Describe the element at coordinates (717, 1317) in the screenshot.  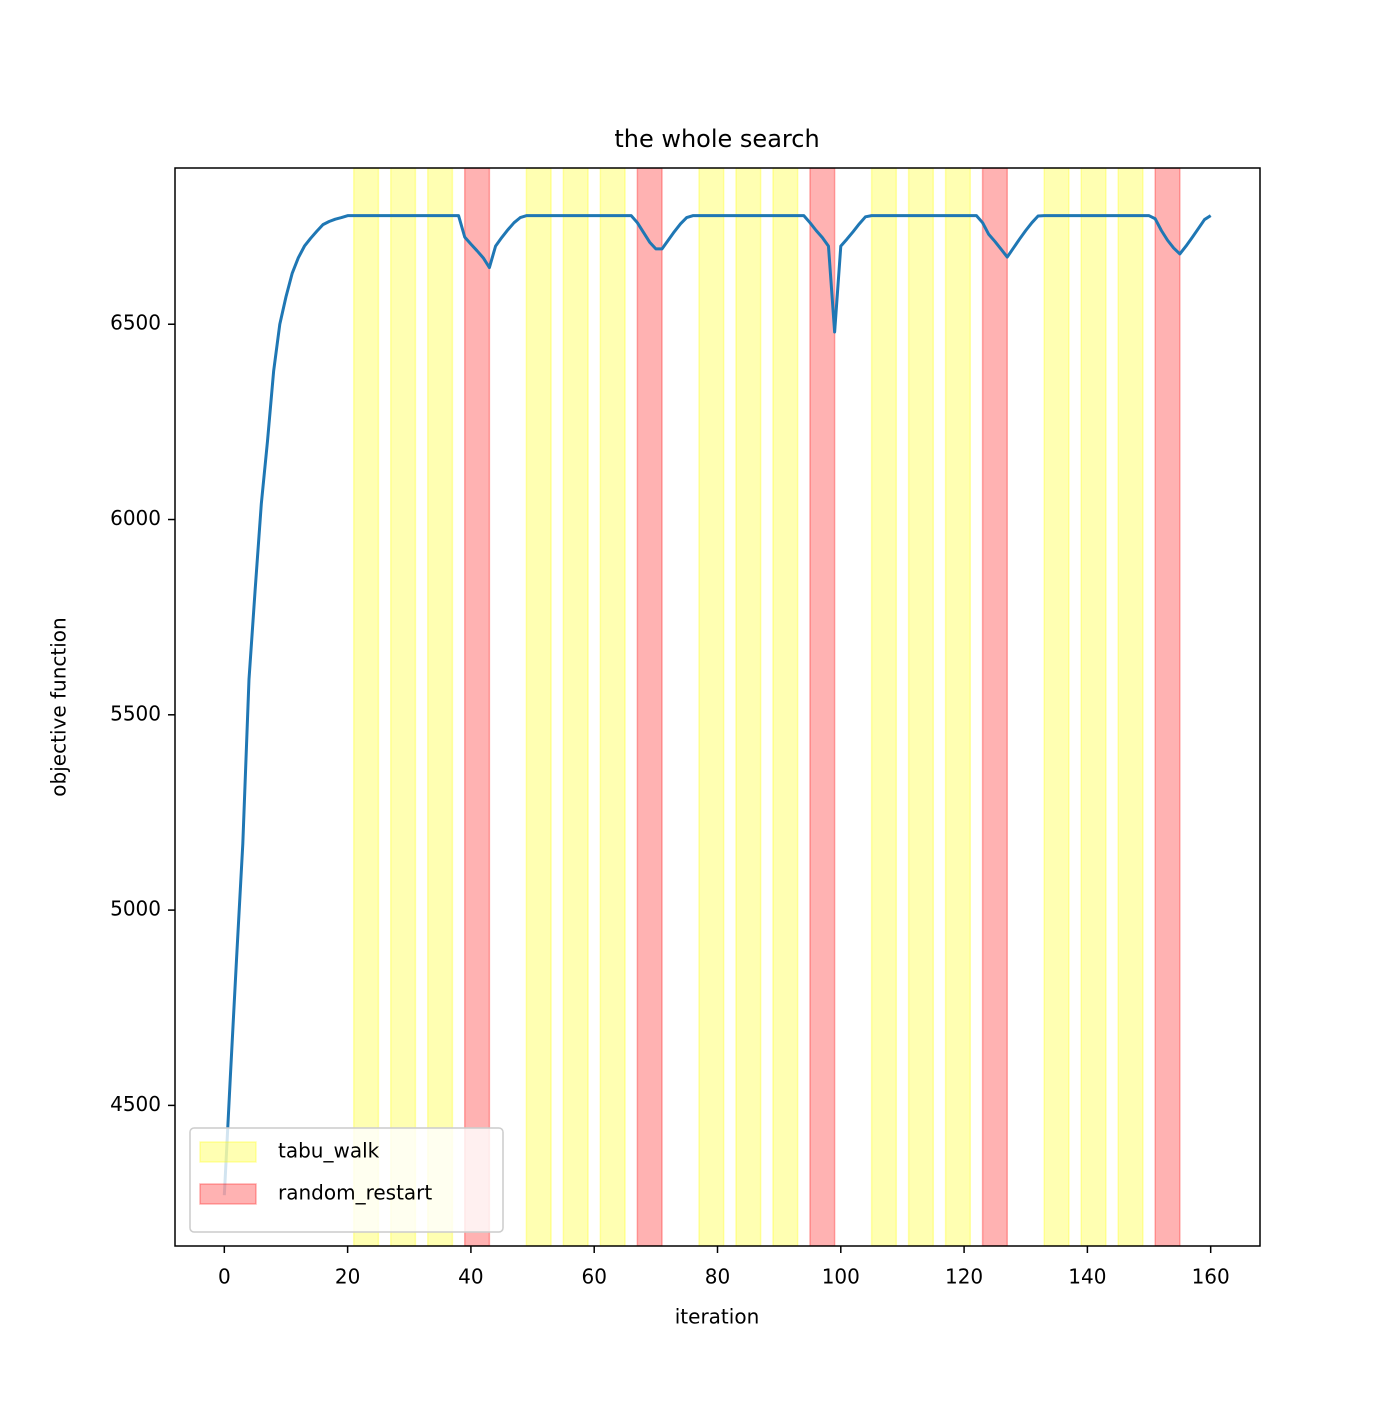
I see `x-axis-label: iteration` at that location.